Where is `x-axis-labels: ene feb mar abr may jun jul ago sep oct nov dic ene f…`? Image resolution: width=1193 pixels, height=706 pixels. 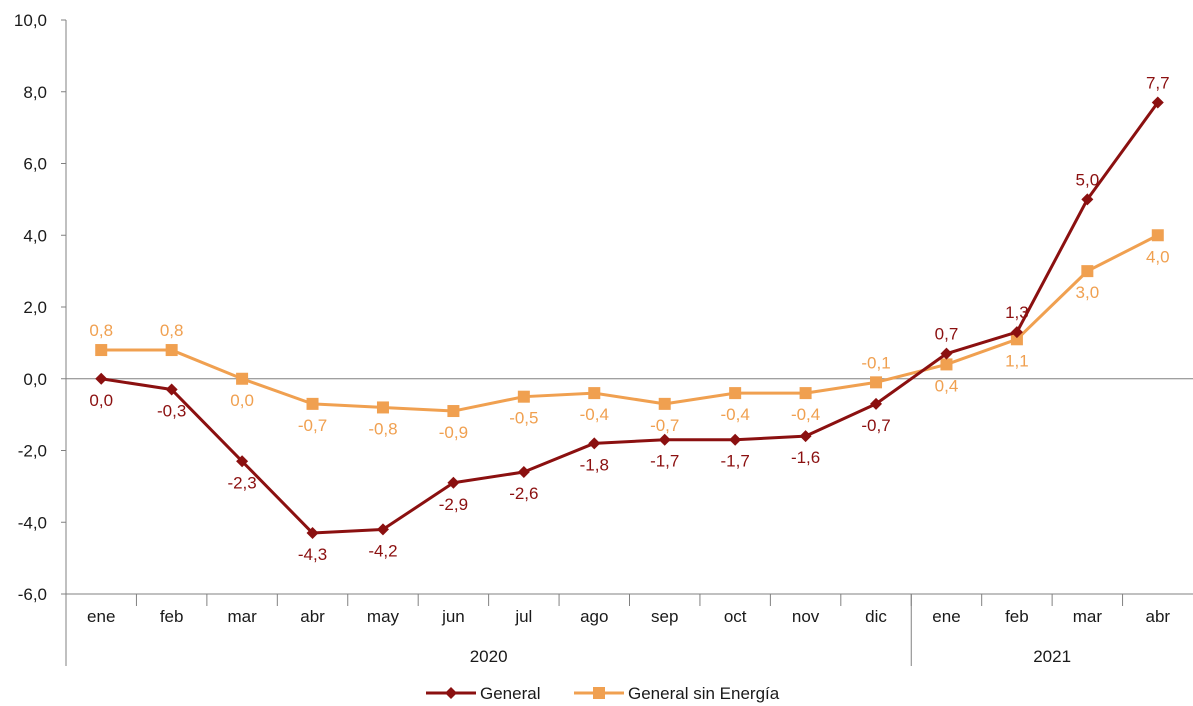
x-axis-labels: ene feb mar abr may jun jul ago sep oct nov dic ene f… is located at coordinates (628, 636).